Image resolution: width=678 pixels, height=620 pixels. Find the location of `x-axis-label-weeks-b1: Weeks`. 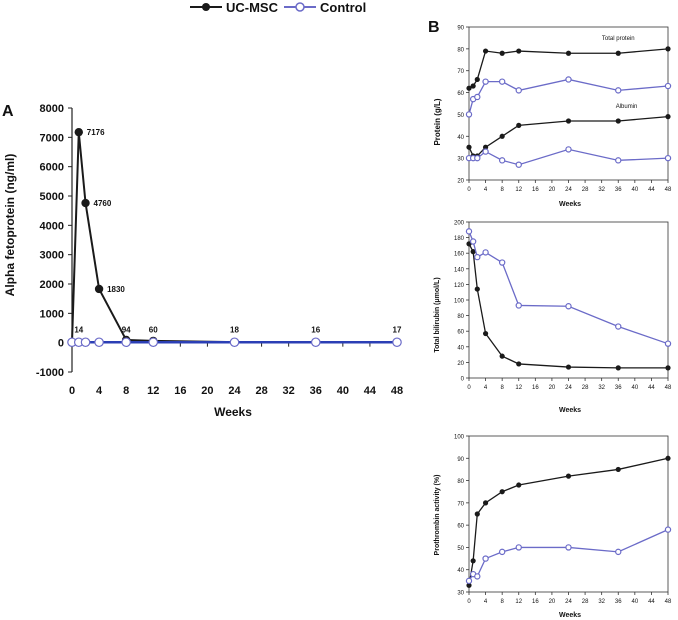

x-axis-label-weeks-b1: Weeks is located at coordinates (570, 204).